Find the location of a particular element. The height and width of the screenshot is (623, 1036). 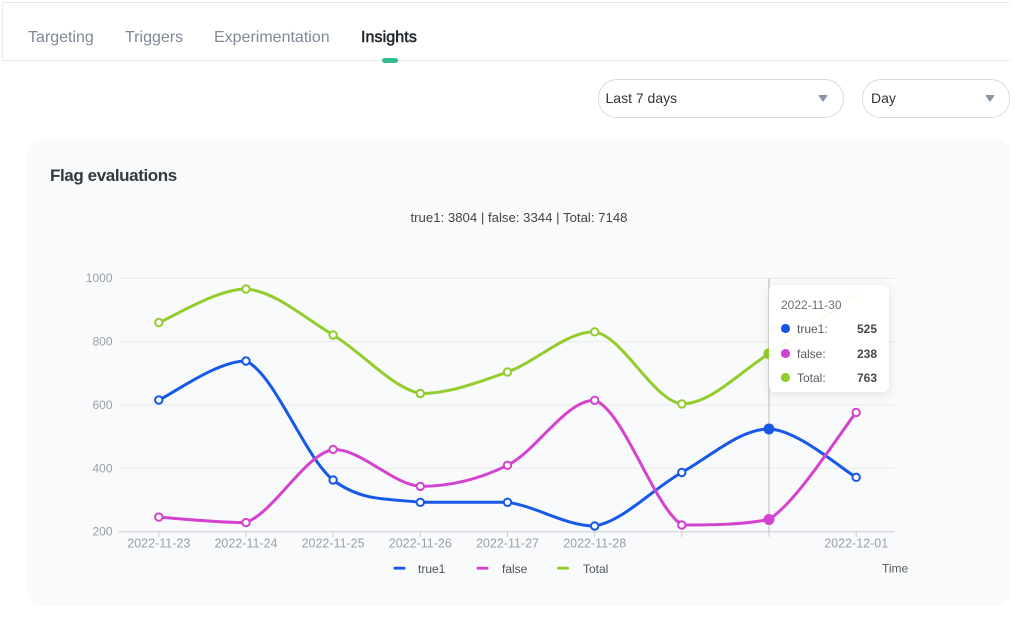

svg-text: 400 is located at coordinates (102, 468).